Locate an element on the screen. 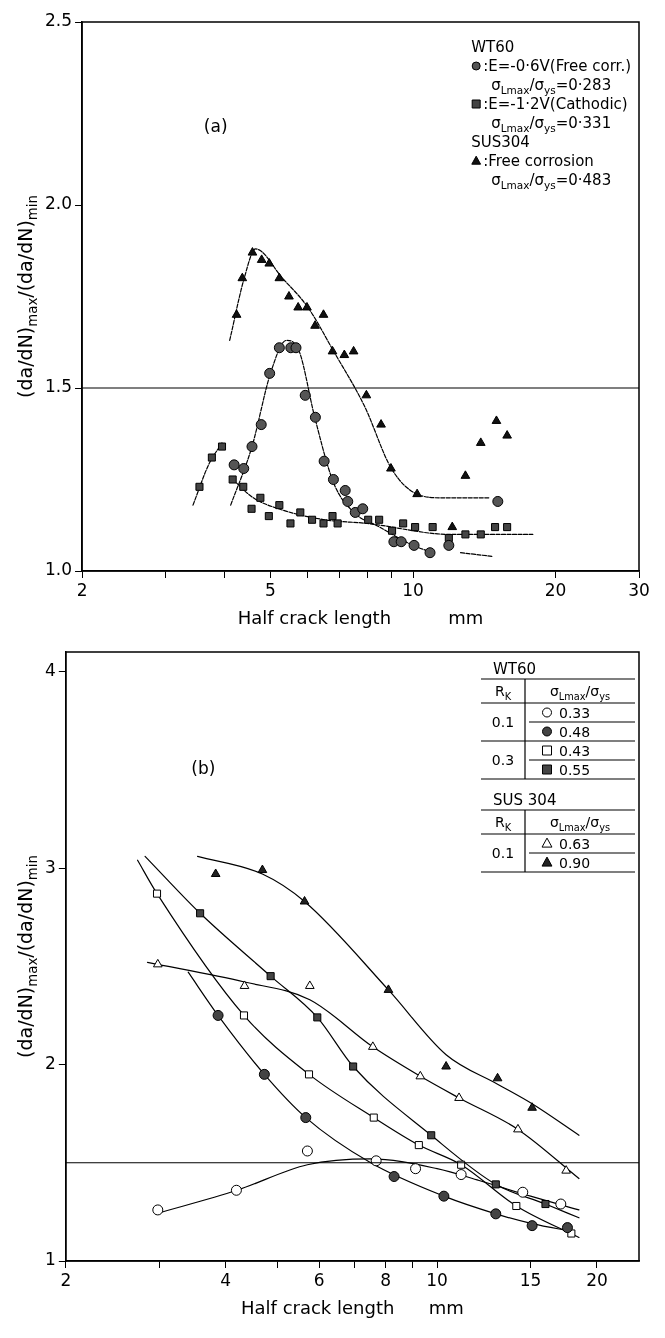  x-tick-label: 2 is located at coordinates (82, 589).